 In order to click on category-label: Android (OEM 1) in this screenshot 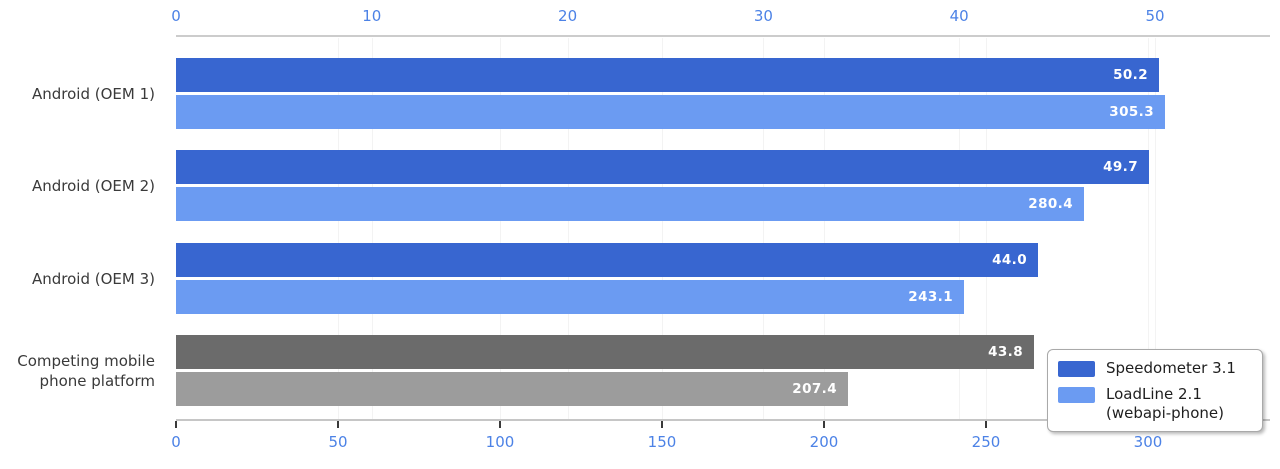, I will do `click(93, 93)`.